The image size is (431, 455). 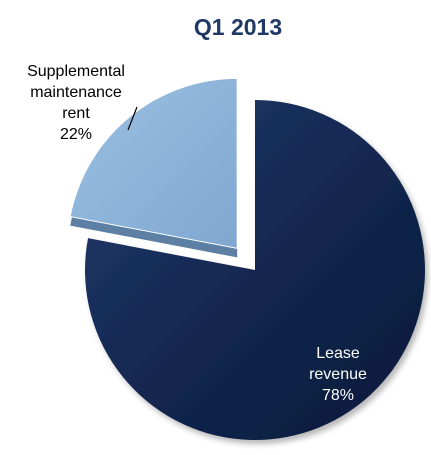 I want to click on slice-supplemental-maintenance-rent, so click(x=153, y=163).